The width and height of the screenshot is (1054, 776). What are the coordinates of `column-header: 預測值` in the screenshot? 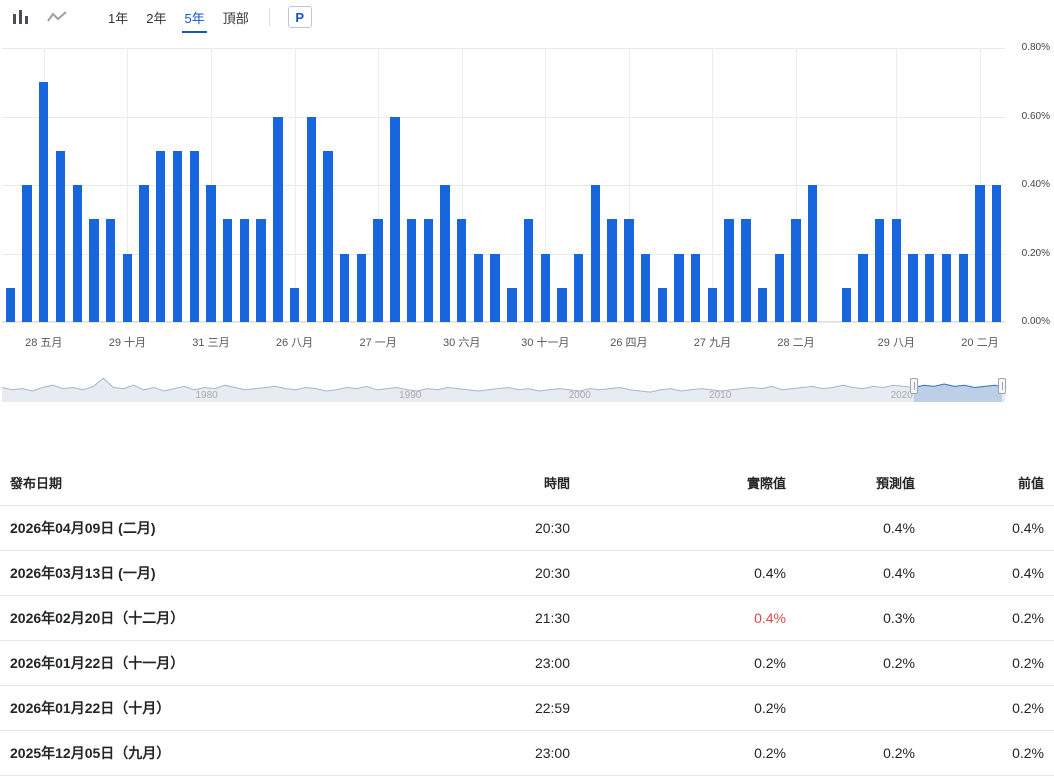 It's located at (860, 483).